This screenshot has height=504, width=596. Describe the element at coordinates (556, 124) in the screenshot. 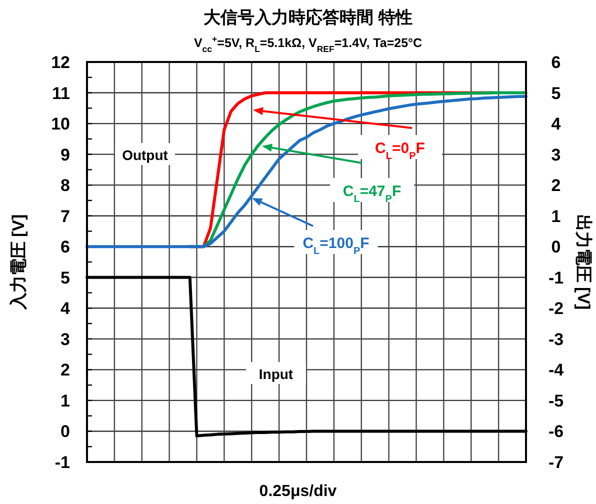

I see `y2-tick-label: 4` at that location.